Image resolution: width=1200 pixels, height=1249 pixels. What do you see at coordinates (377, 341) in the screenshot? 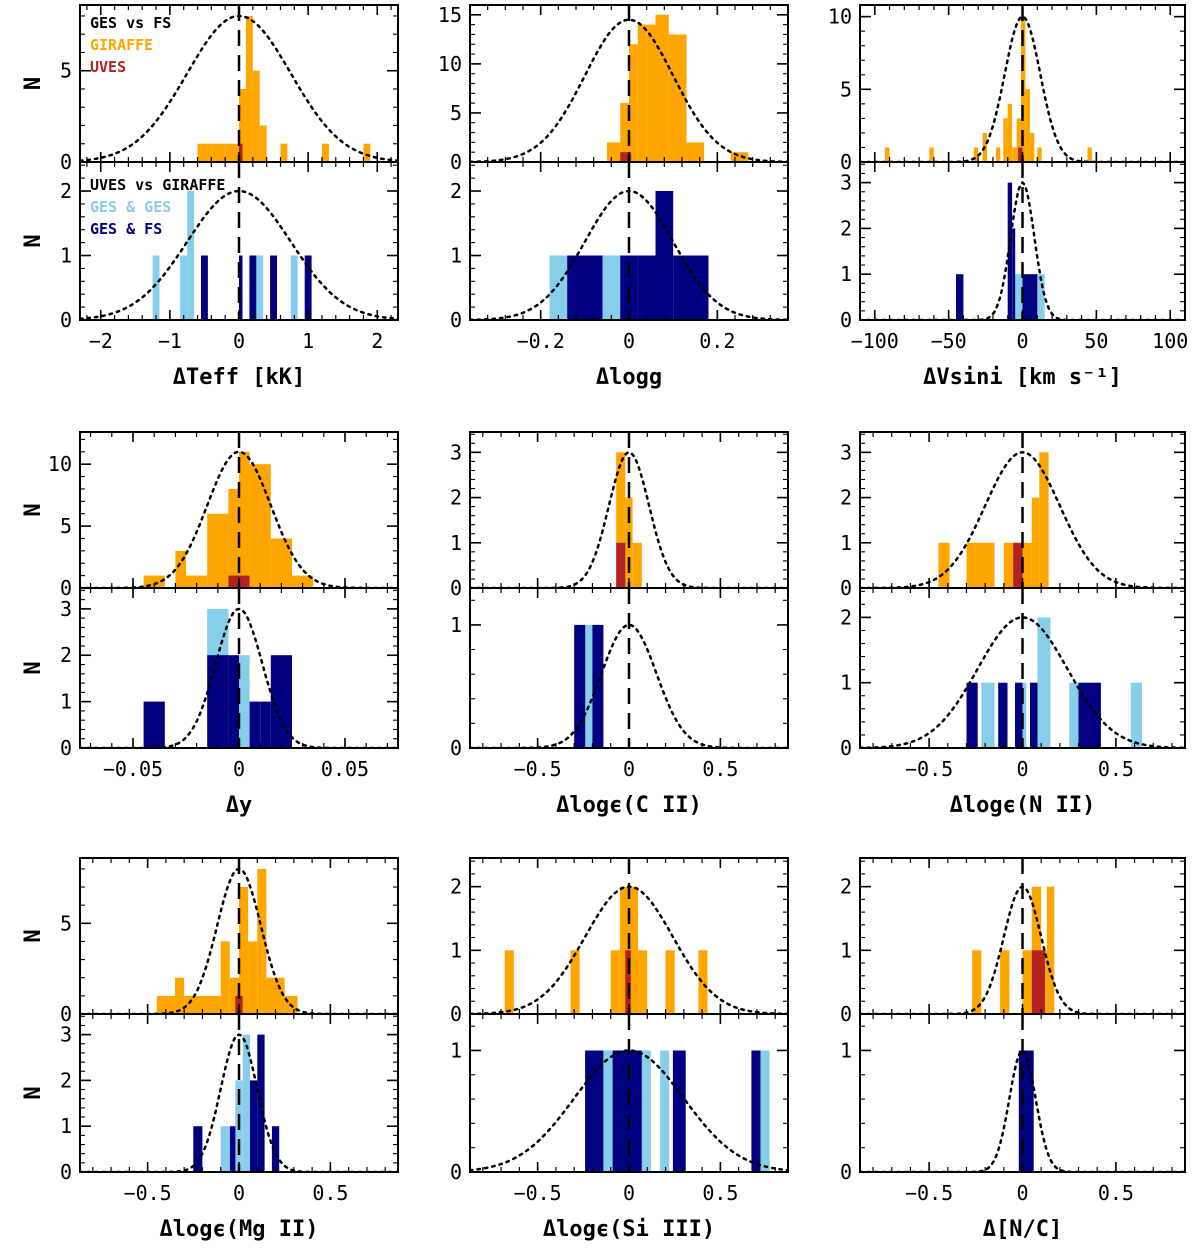
I see `x-tick-label: 2` at bounding box center [377, 341].